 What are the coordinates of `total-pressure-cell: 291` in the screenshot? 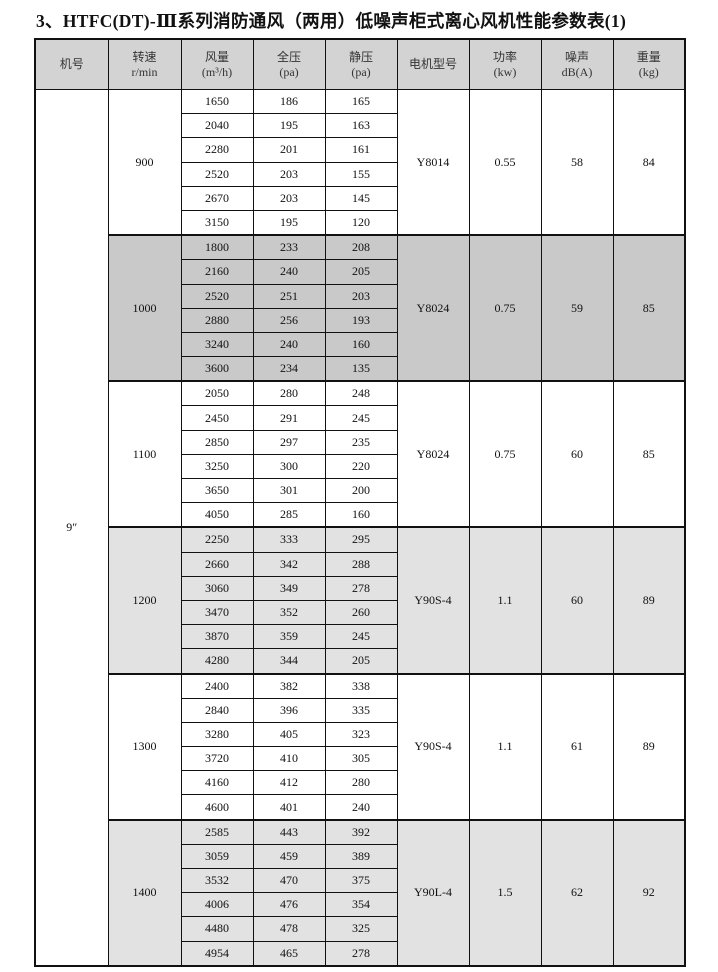 It's located at (289, 418).